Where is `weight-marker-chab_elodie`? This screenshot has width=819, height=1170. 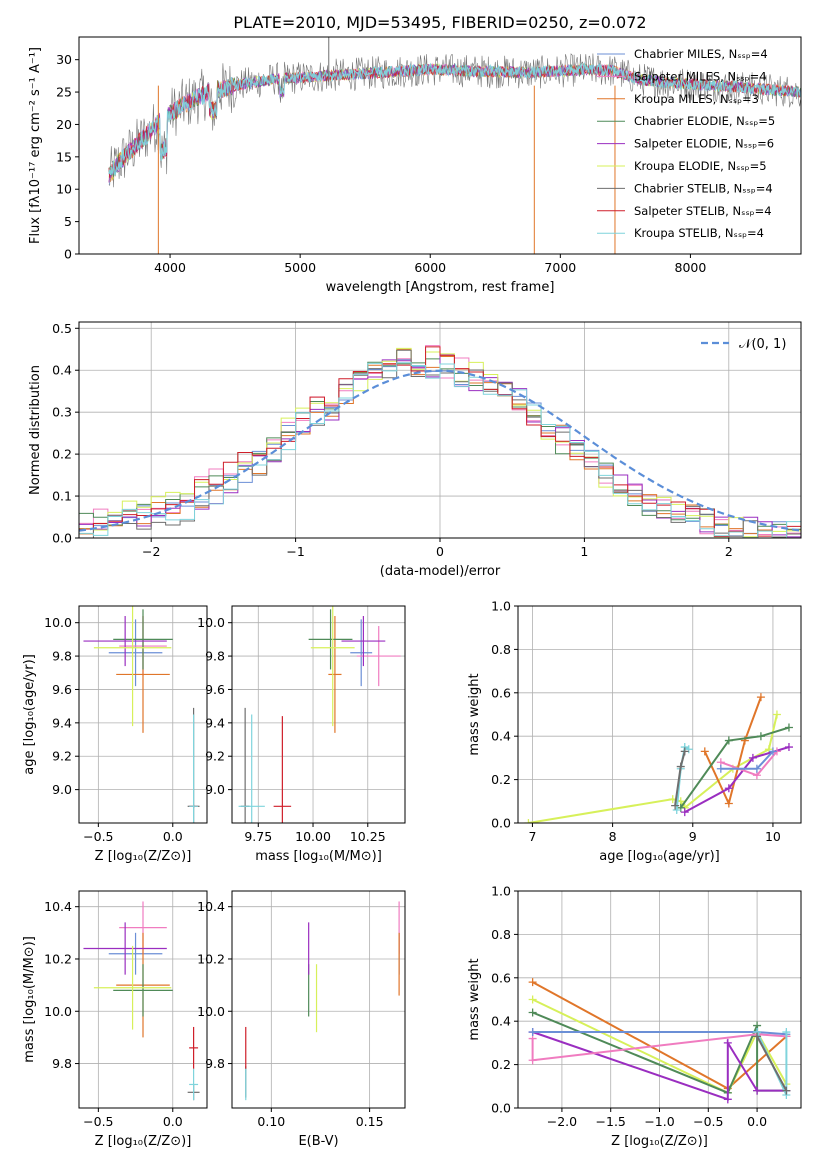
weight-marker-chab_elodie is located at coordinates (760, 736).